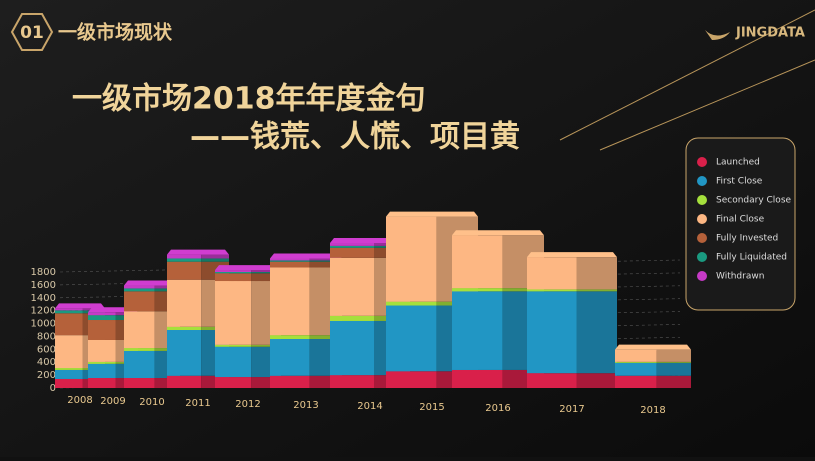 The image size is (815, 461). What do you see at coordinates (571, 409) in the screenshot?
I see `x-tick-label: 2017` at bounding box center [571, 409].